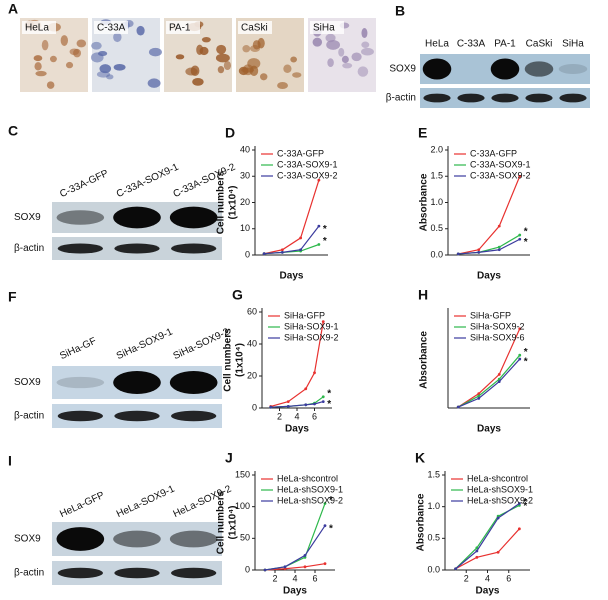 Image resolution: width=608 pixels, height=600 pixels. Describe the element at coordinates (233, 203) in the screenshot. I see `y-axis-unit: (1x10⁴)` at that location.